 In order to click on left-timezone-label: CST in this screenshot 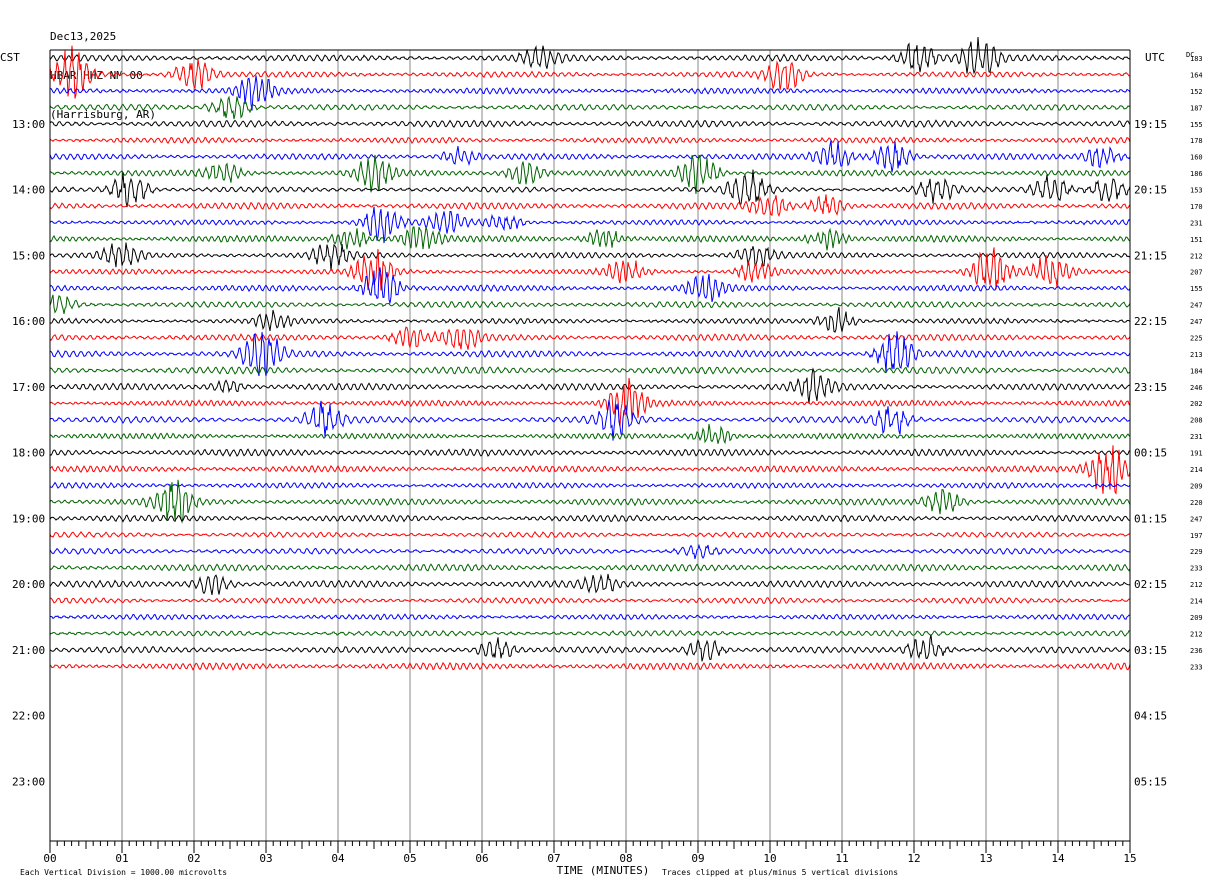, I will do `click(10, 57)`.